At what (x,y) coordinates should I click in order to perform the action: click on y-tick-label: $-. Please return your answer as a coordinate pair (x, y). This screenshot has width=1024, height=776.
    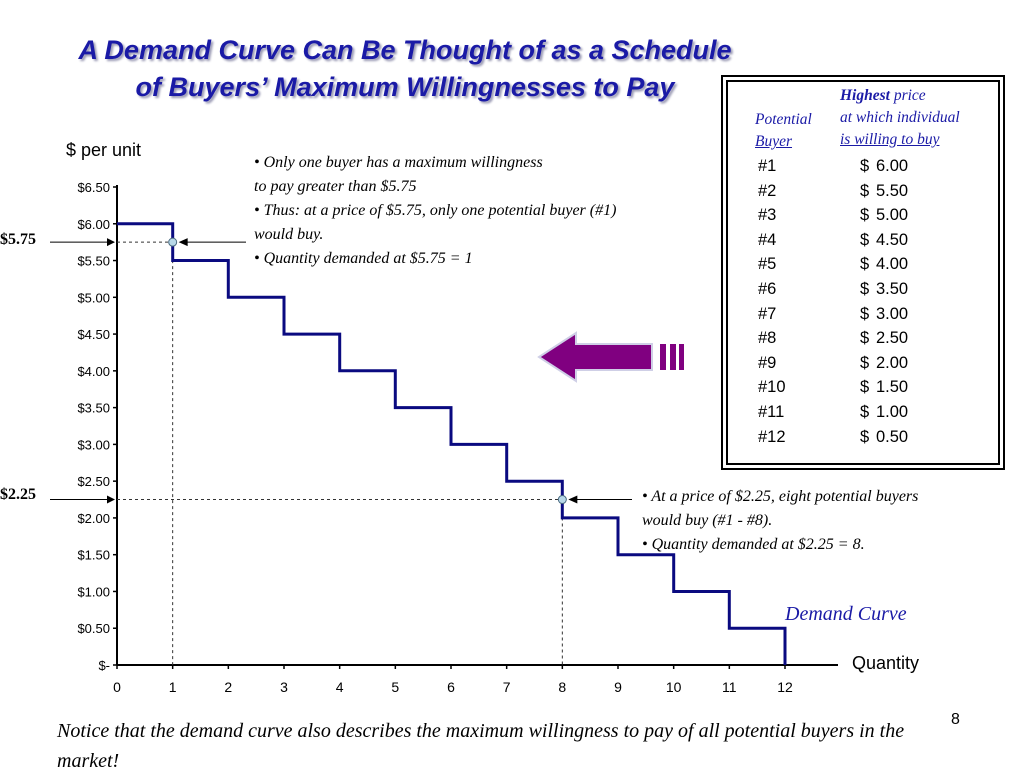
    Looking at the image, I should click on (104, 665).